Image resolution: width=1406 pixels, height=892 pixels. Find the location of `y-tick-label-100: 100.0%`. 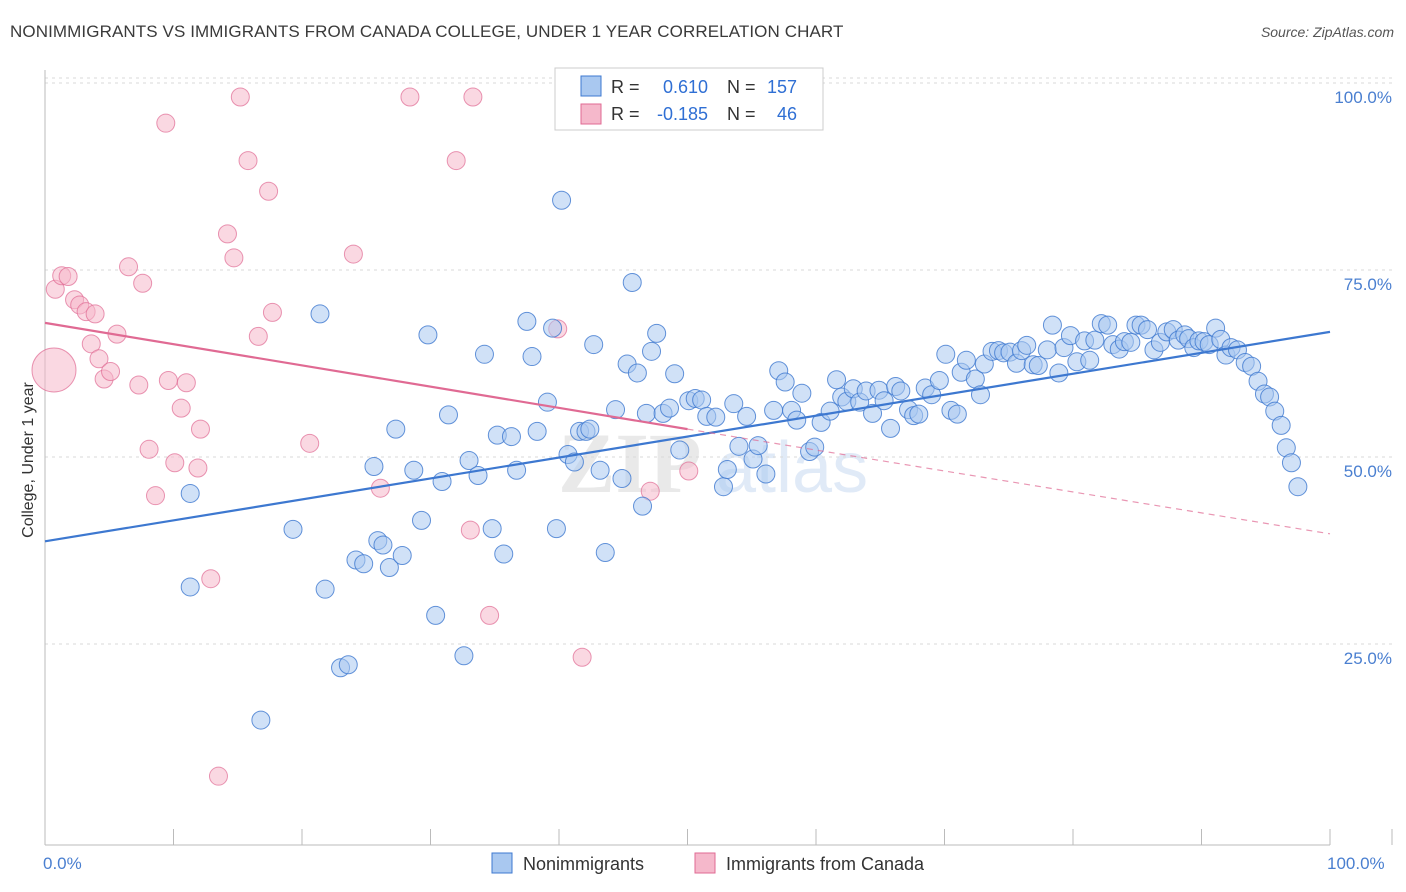

y-tick-label-100: 100.0% is located at coordinates (1363, 97).